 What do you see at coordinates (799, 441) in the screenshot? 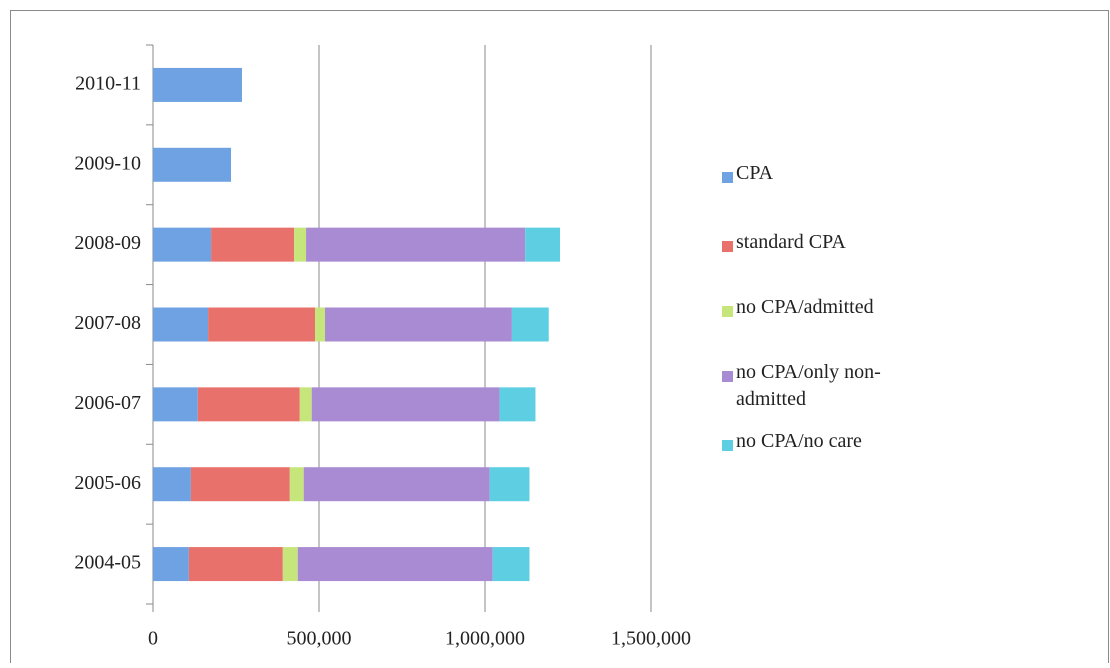
I see `legend-label: no CPA/no care` at bounding box center [799, 441].